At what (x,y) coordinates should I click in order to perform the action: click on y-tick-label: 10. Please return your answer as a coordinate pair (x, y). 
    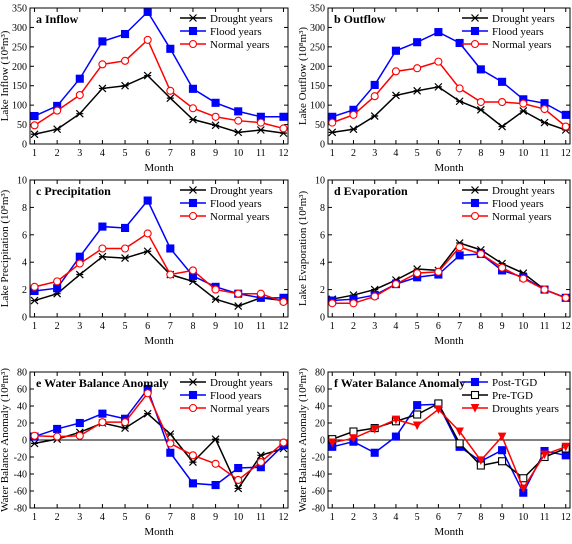
    Looking at the image, I should click on (320, 181).